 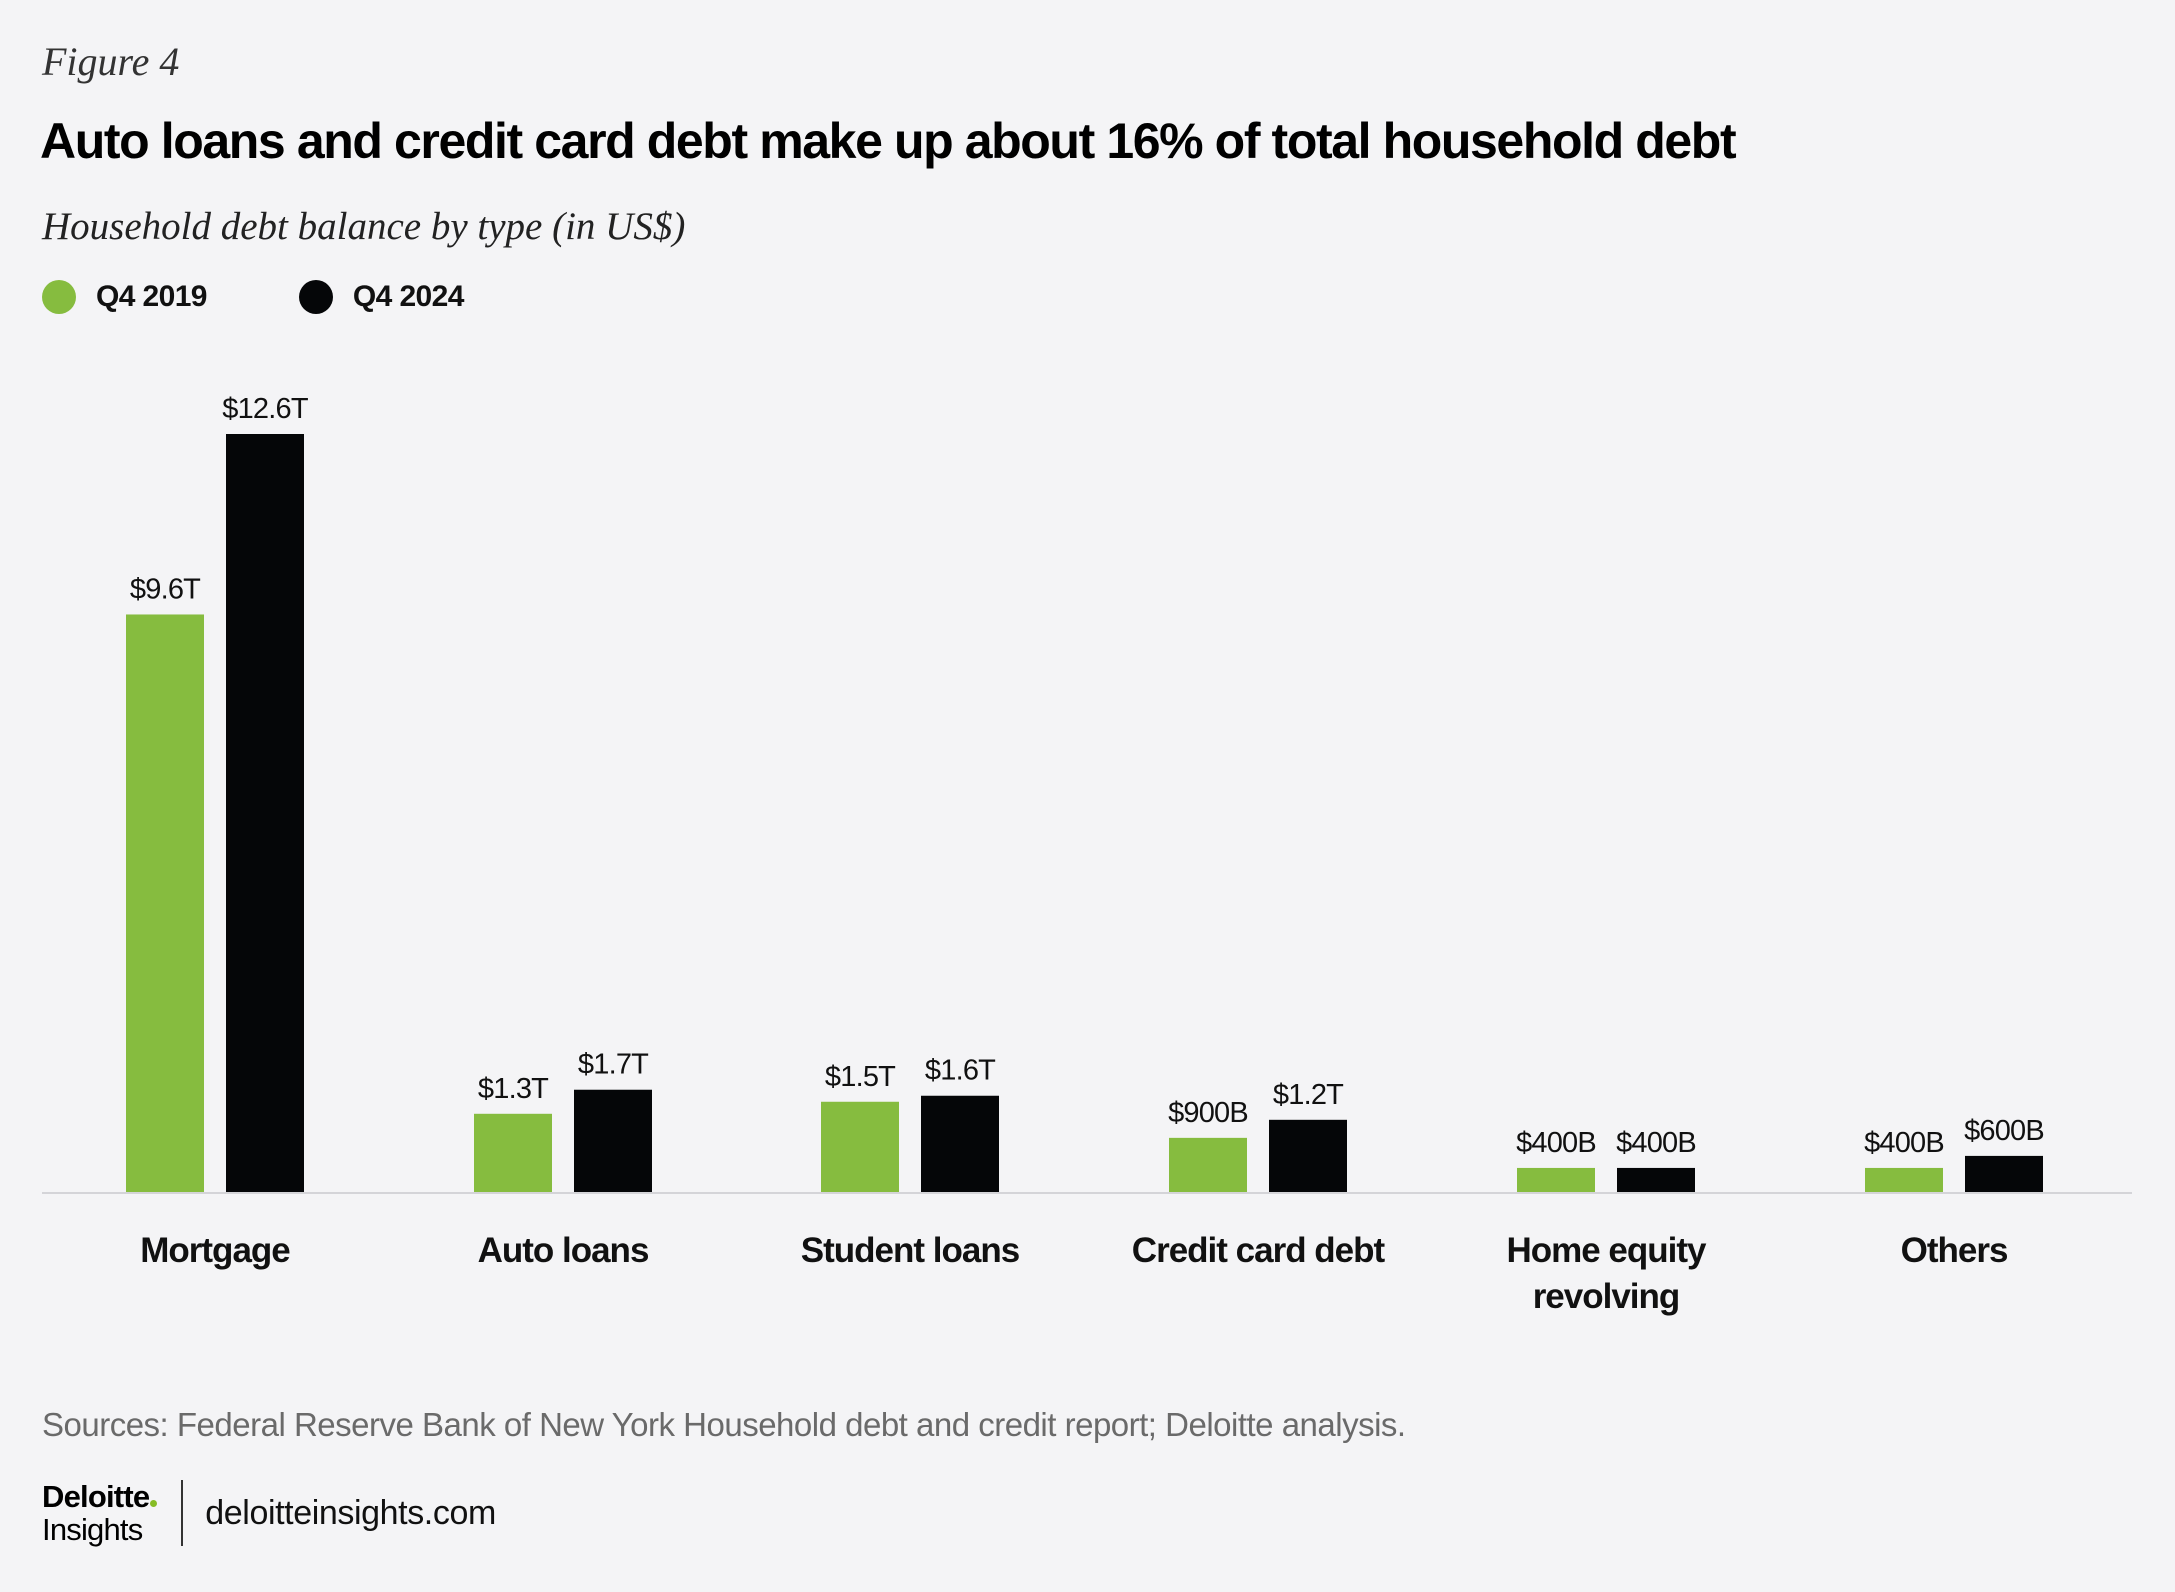 I want to click on chart-subtitle: Household debt balance by type (in US$), so click(x=364, y=226).